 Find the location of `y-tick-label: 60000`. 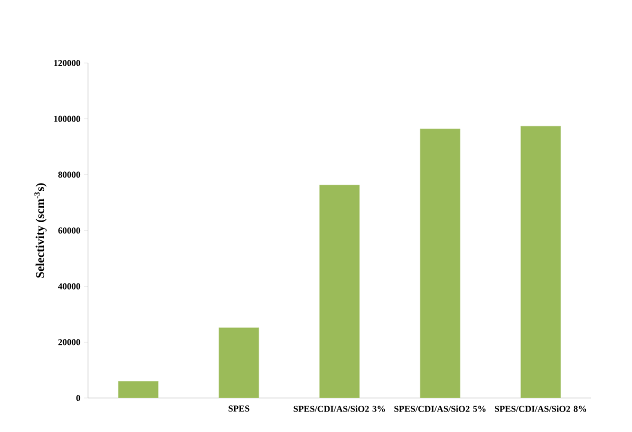

y-tick-label: 60000 is located at coordinates (69, 230).